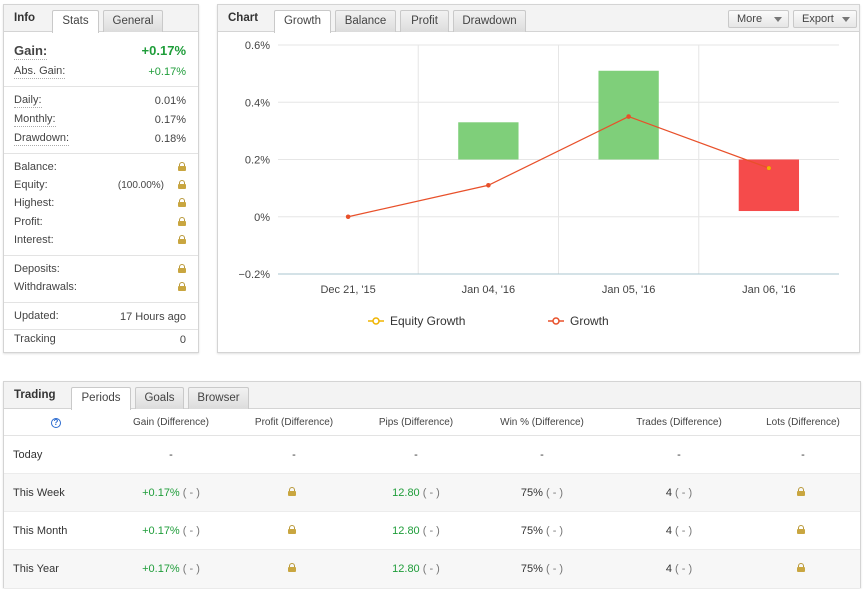 This screenshot has width=867, height=589. Describe the element at coordinates (35, 167) in the screenshot. I see `stat-balance-label: Balance:` at that location.